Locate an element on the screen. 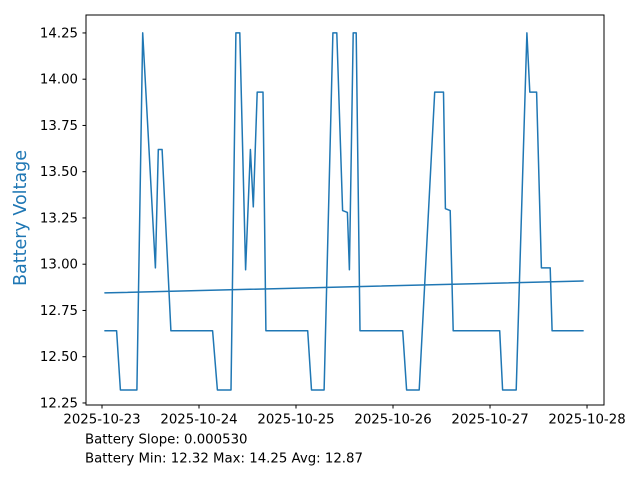 This screenshot has height=480, width=640. y-tick-label: 13.75 is located at coordinates (59, 126).